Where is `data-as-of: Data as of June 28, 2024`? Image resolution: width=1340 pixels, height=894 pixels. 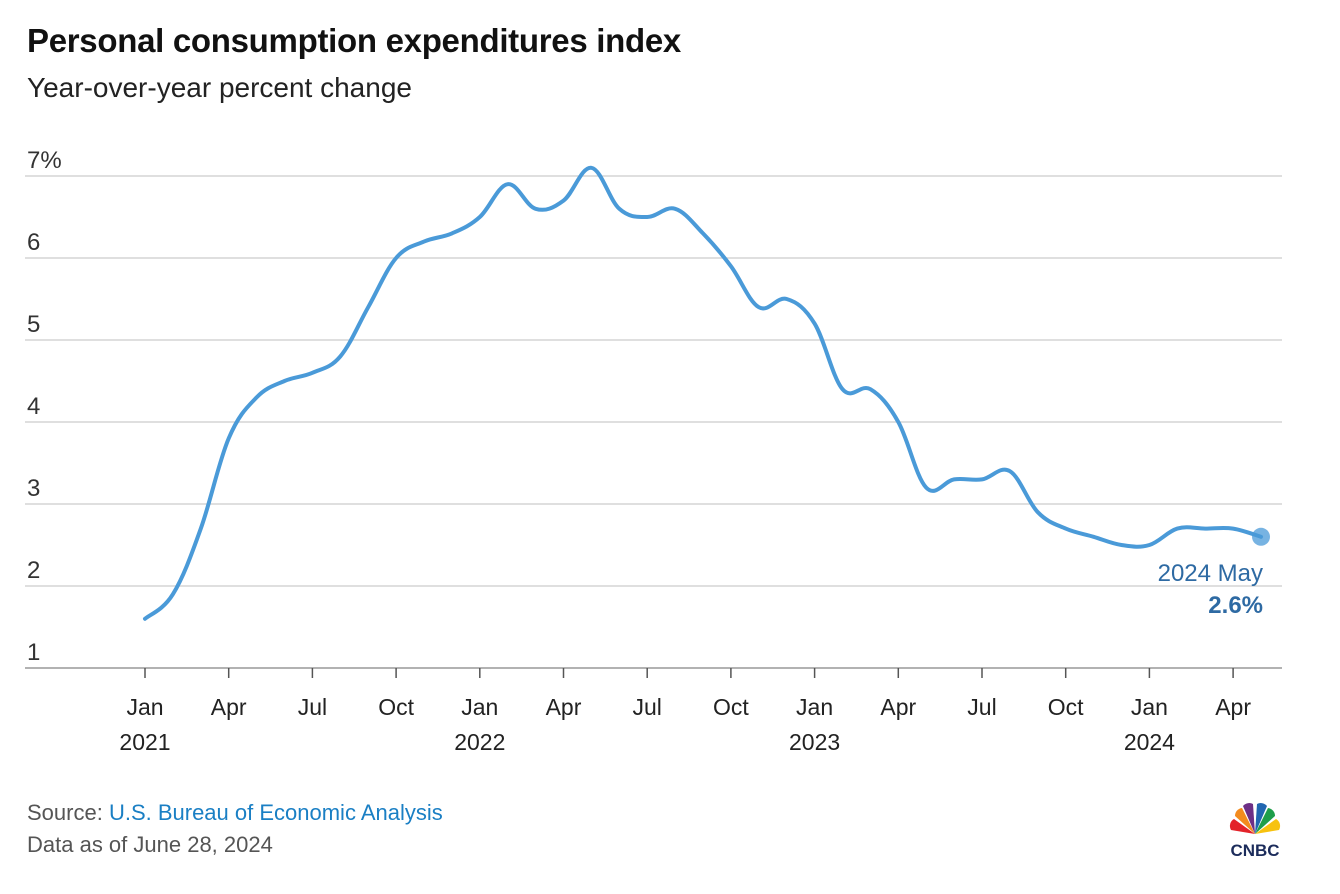 data-as-of: Data as of June 28, 2024 is located at coordinates (150, 844).